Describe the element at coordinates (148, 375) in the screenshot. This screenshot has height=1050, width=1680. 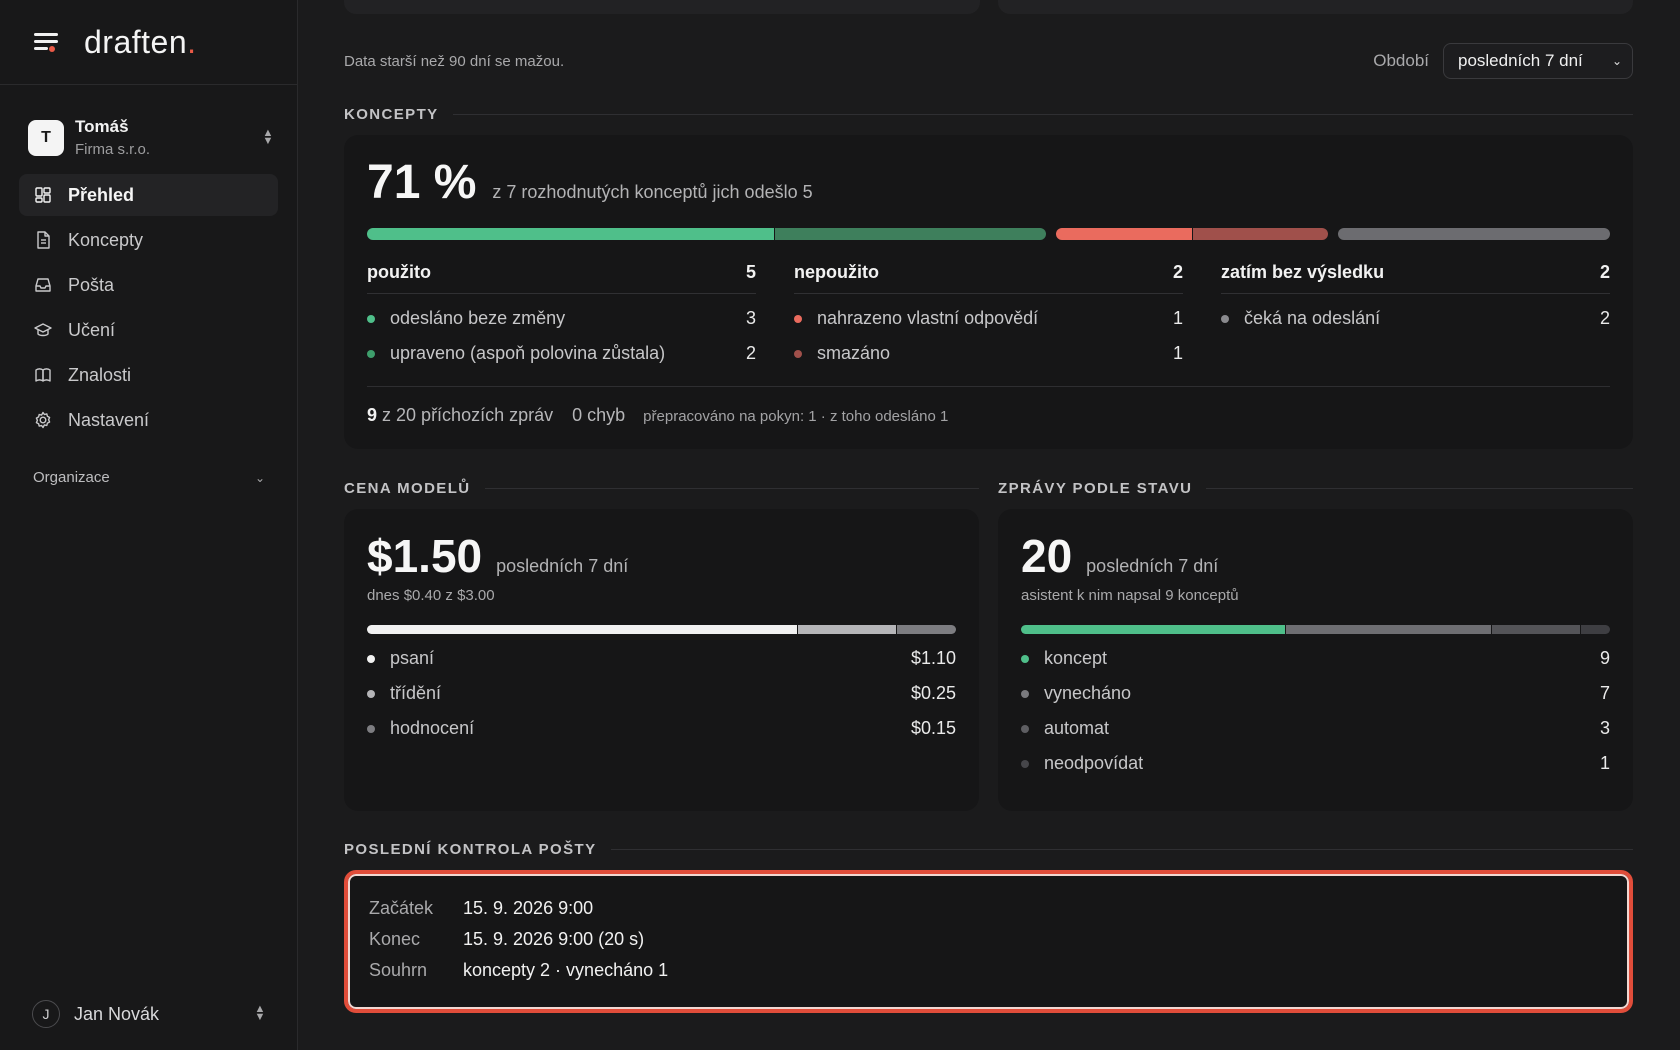
I see `sidebar-item-book: Znalosti` at that location.